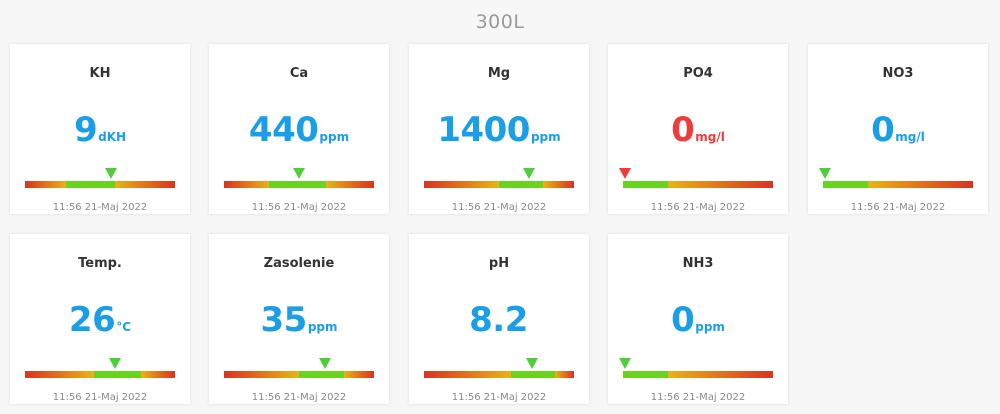 The image size is (1000, 414). I want to click on parameter-card-nh3: NH3 0ppm 11:56 21-Maj 2022, so click(698, 319).